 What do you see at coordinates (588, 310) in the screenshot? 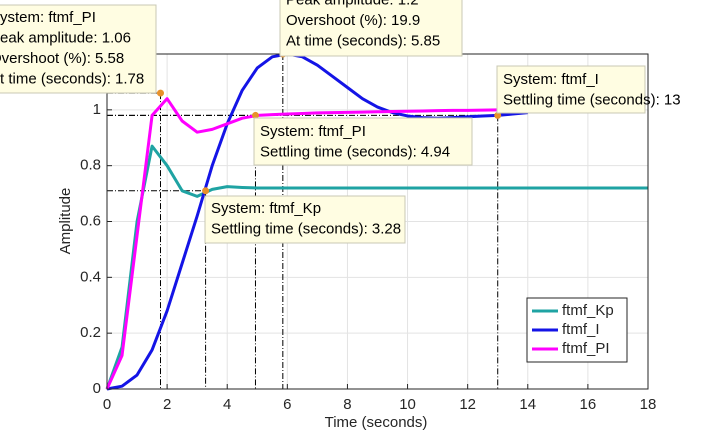
I see `legend-label: ftmf_Kp` at bounding box center [588, 310].